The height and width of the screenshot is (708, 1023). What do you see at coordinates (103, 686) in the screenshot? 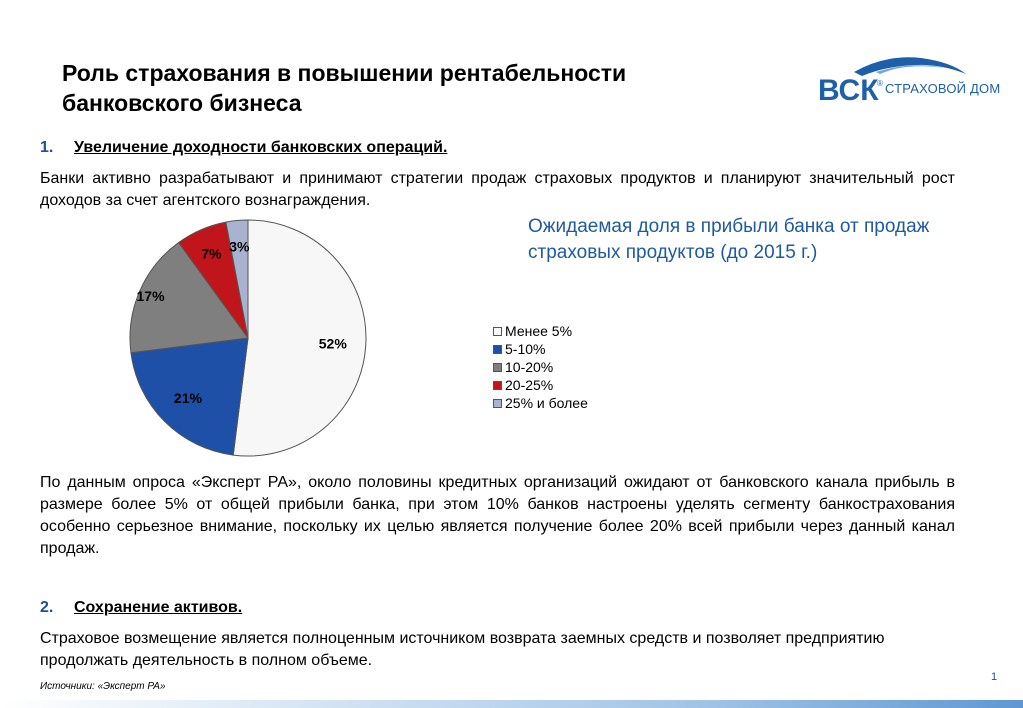
I see `source-note: Источники: «Эксперт РА»` at bounding box center [103, 686].